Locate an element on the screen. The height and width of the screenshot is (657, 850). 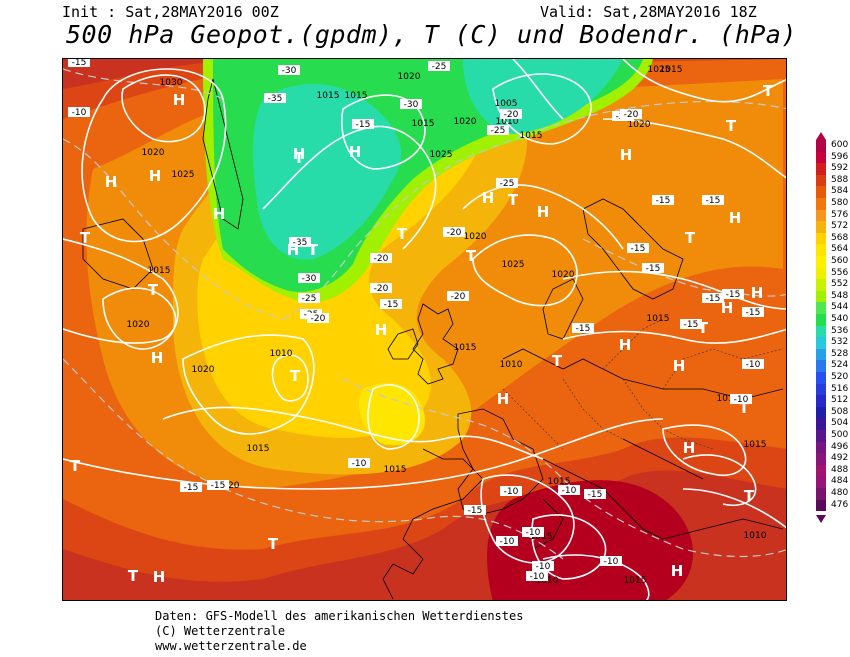
legend-label: 516 is located at coordinates (840, 388).